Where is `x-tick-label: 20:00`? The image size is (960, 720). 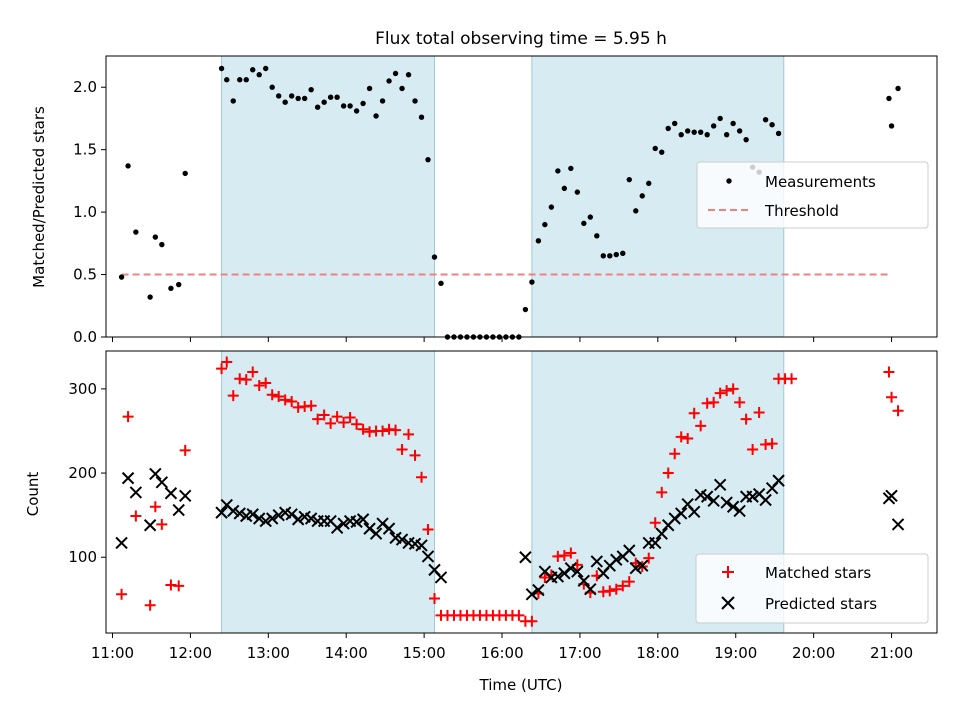
x-tick-label: 20:00 is located at coordinates (813, 653).